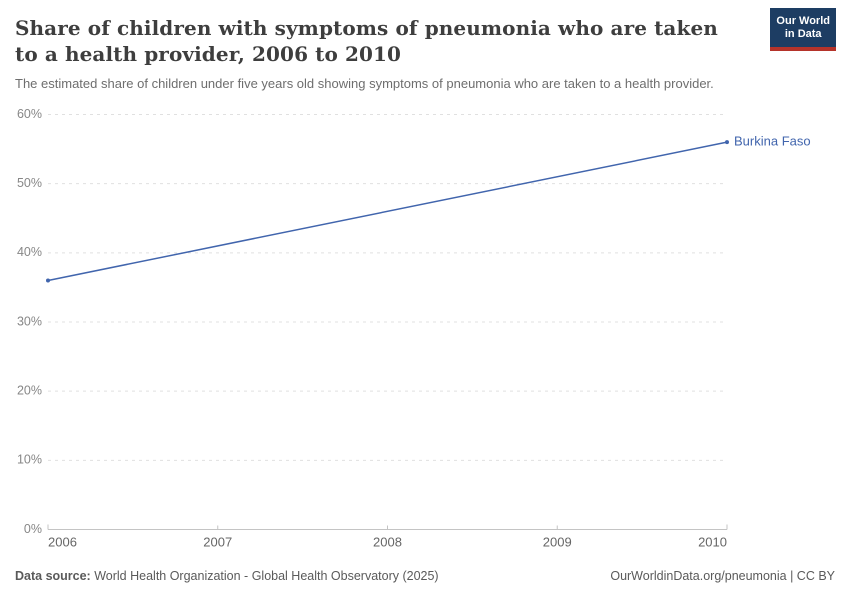 This screenshot has height=600, width=850. What do you see at coordinates (29, 183) in the screenshot?
I see `y-axis-tick-label: 50%` at bounding box center [29, 183].